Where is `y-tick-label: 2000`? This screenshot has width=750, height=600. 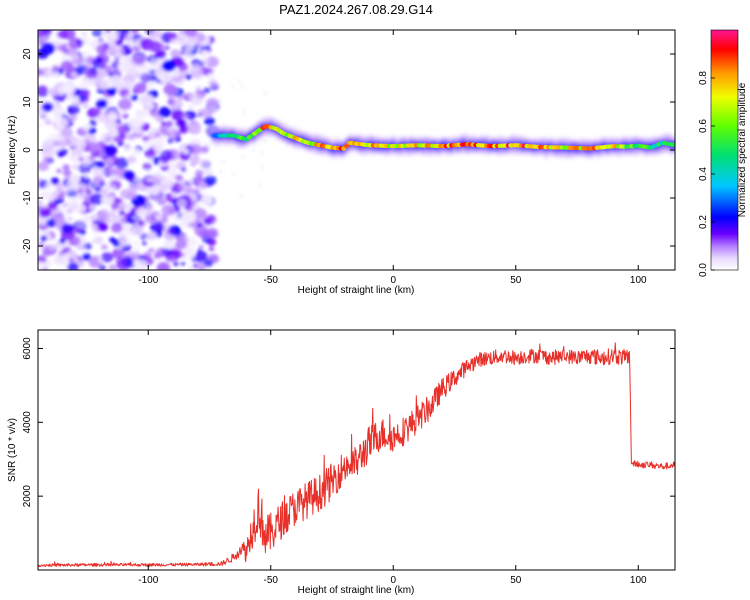 y-tick-label: 2000 is located at coordinates (27, 496).